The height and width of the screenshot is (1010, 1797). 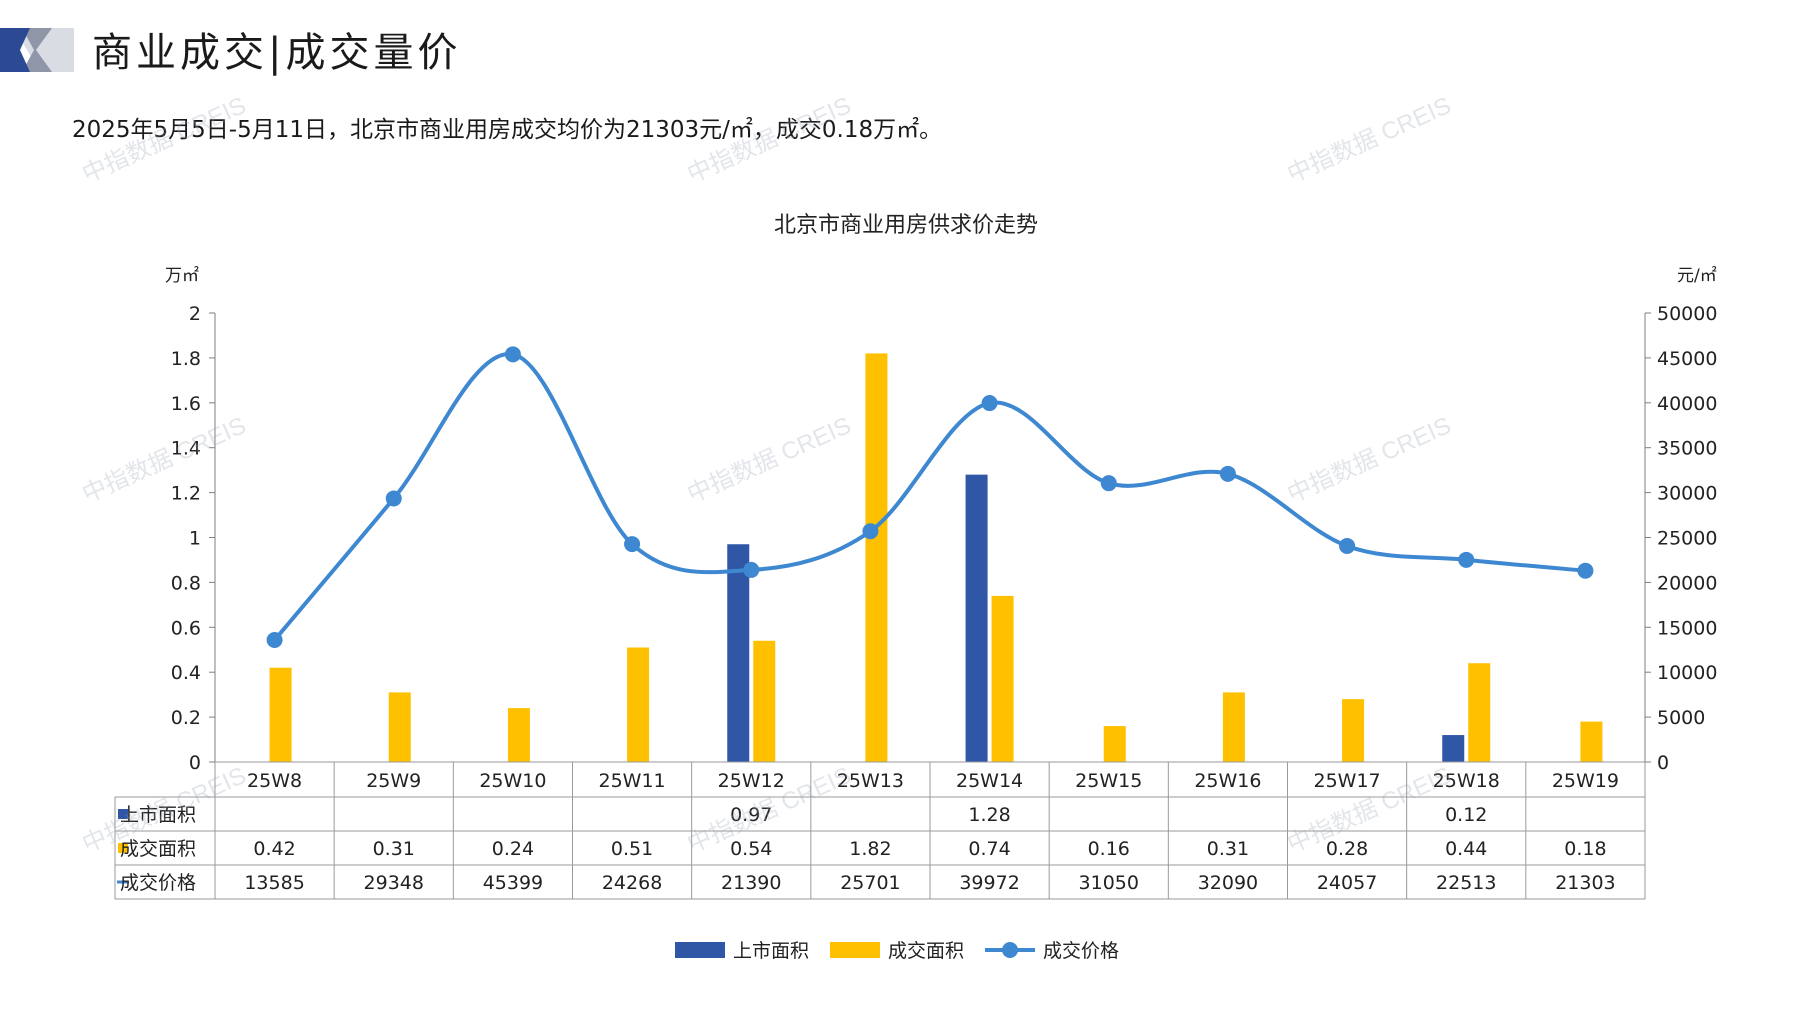 What do you see at coordinates (1466, 781) in the screenshot?
I see `x-category-label: 25W18` at bounding box center [1466, 781].